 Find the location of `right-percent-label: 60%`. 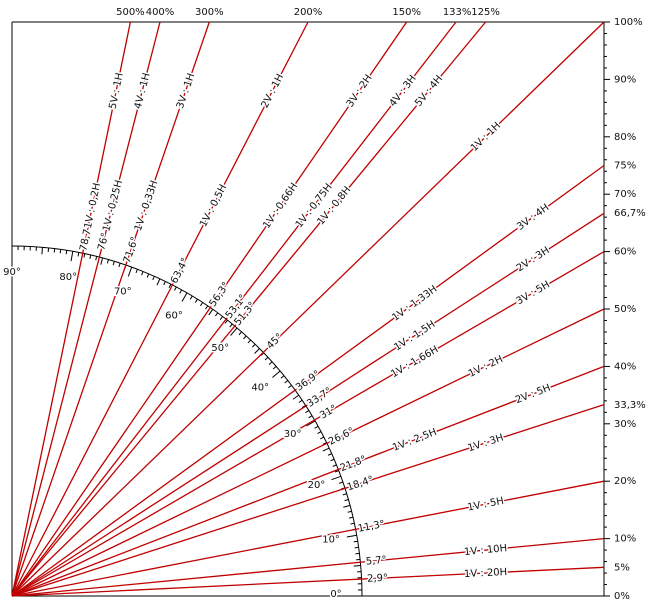

right-percent-label: 60% is located at coordinates (625, 252).